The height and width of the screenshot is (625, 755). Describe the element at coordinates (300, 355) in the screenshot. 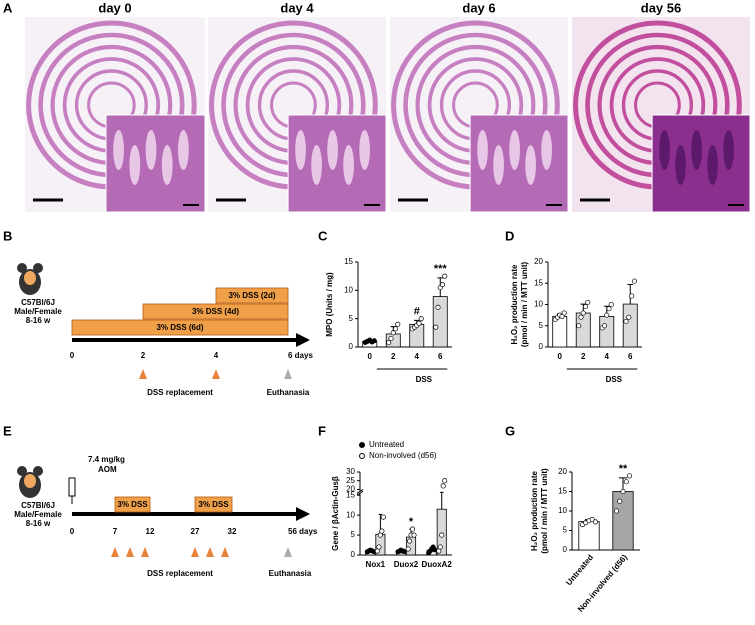

I see `day-label: 6 days` at that location.